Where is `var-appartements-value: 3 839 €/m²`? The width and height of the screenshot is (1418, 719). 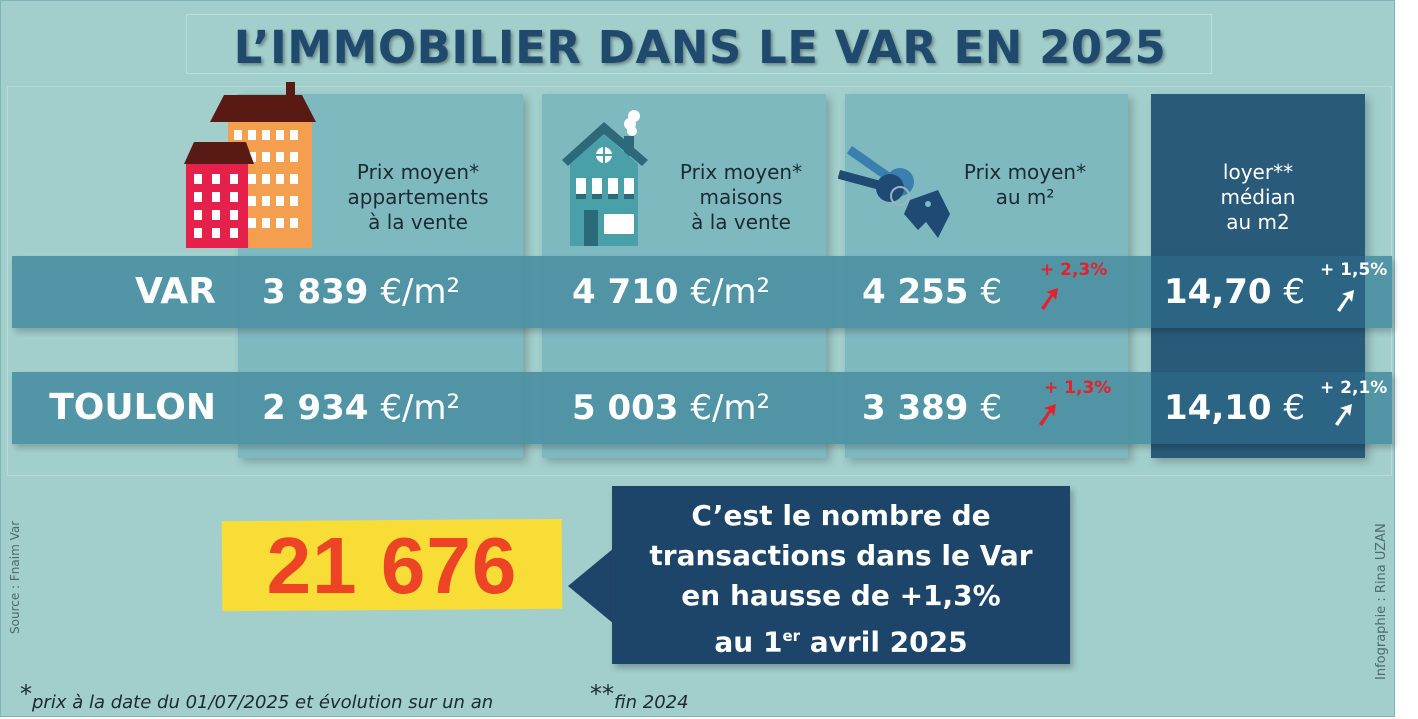
var-appartements-value: 3 839 €/m² is located at coordinates (361, 292).